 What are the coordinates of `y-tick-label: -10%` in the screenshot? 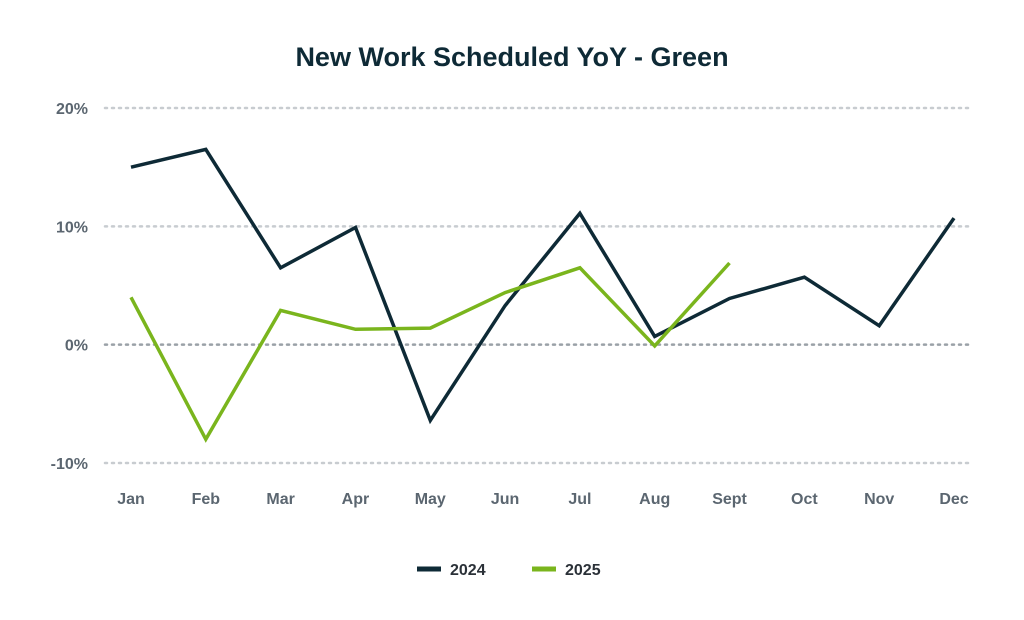 It's located at (69, 464).